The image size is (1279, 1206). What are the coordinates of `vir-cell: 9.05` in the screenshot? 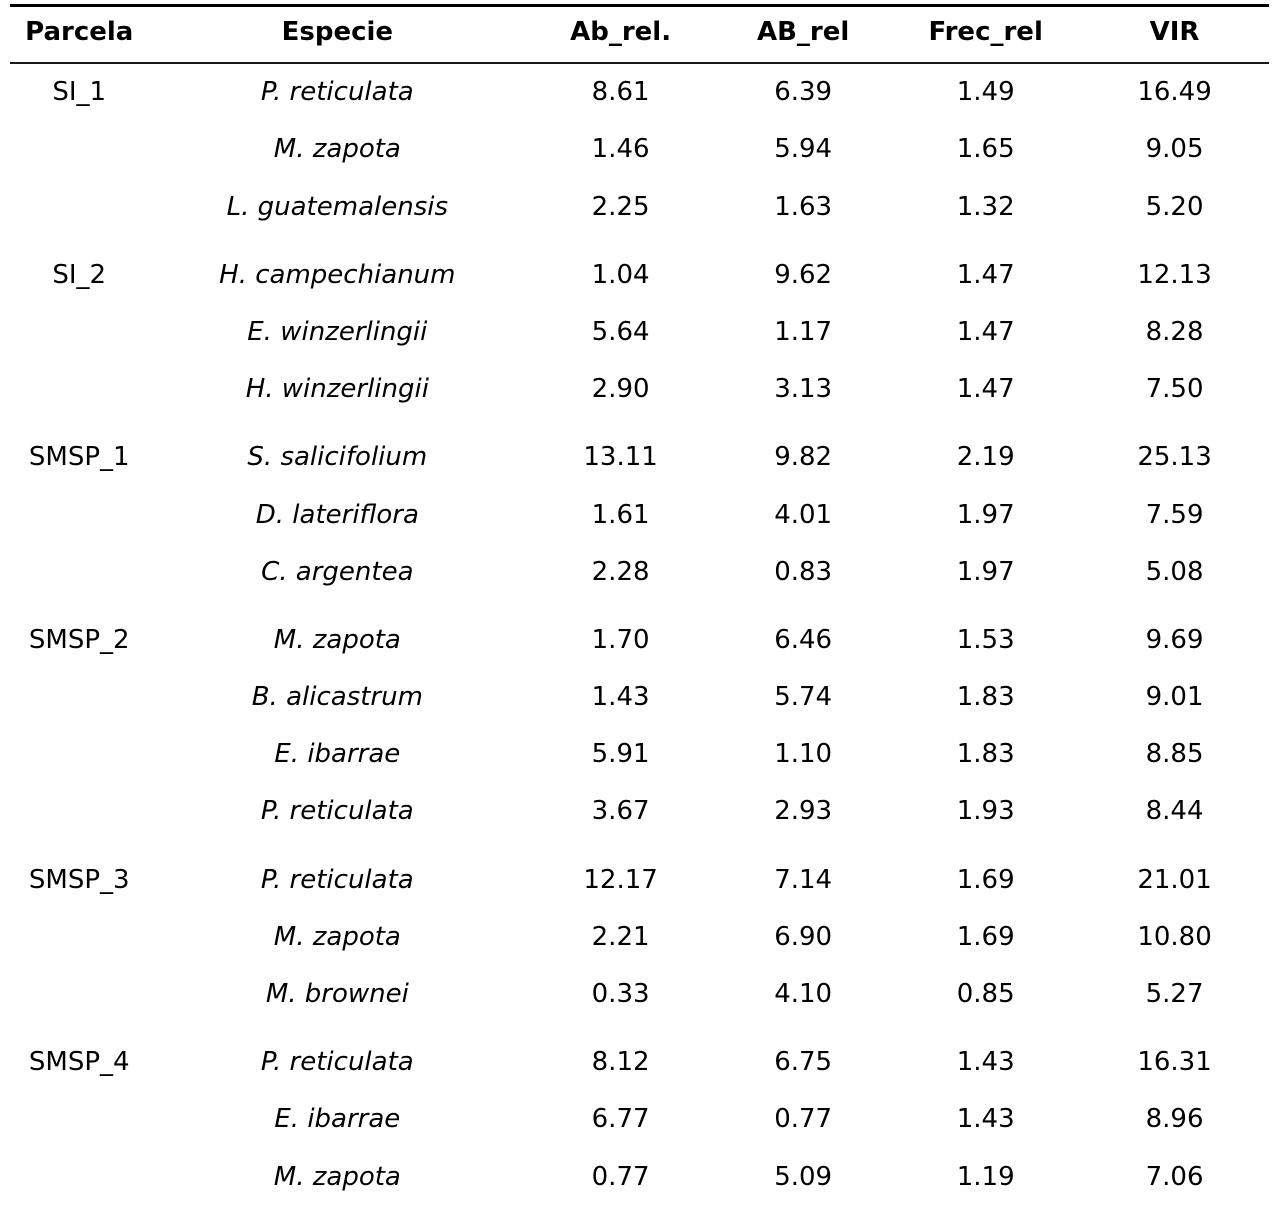 It's located at (1174, 149).